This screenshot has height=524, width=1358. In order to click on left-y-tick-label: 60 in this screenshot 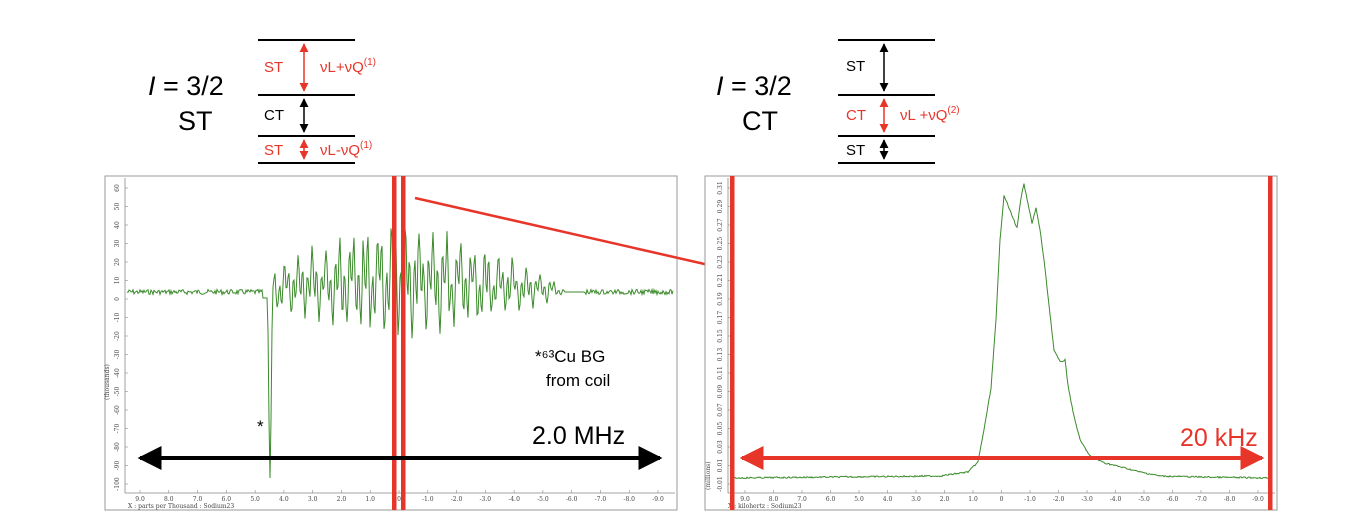, I will do `click(117, 188)`.